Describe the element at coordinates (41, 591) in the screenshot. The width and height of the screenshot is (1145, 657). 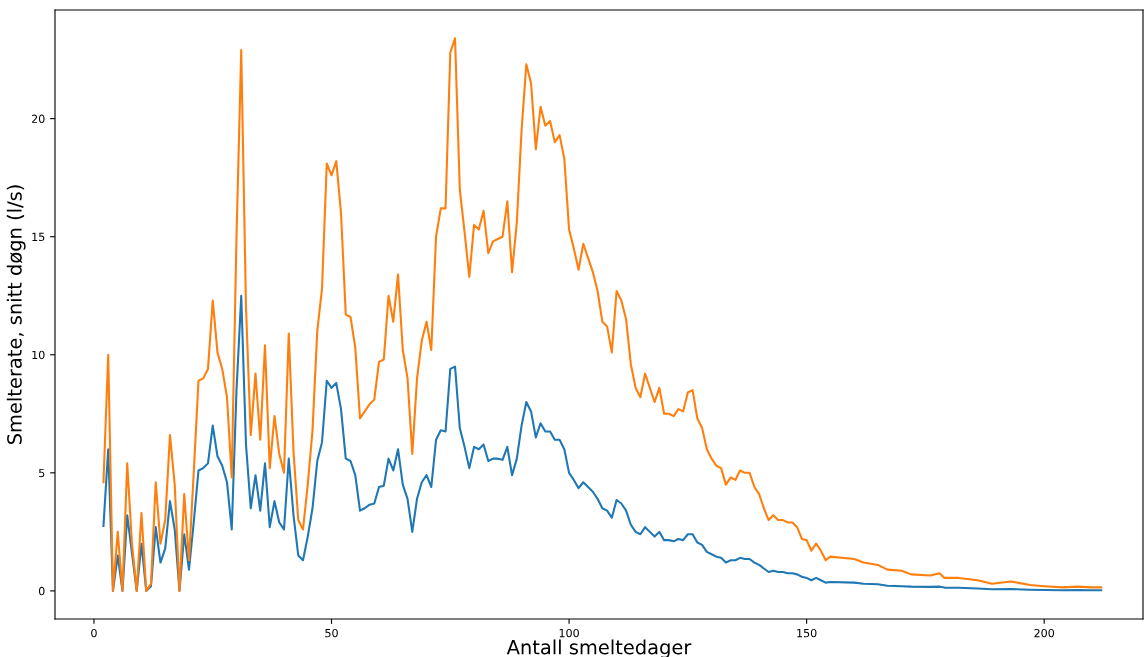
I see `y-tick-label: 0` at that location.